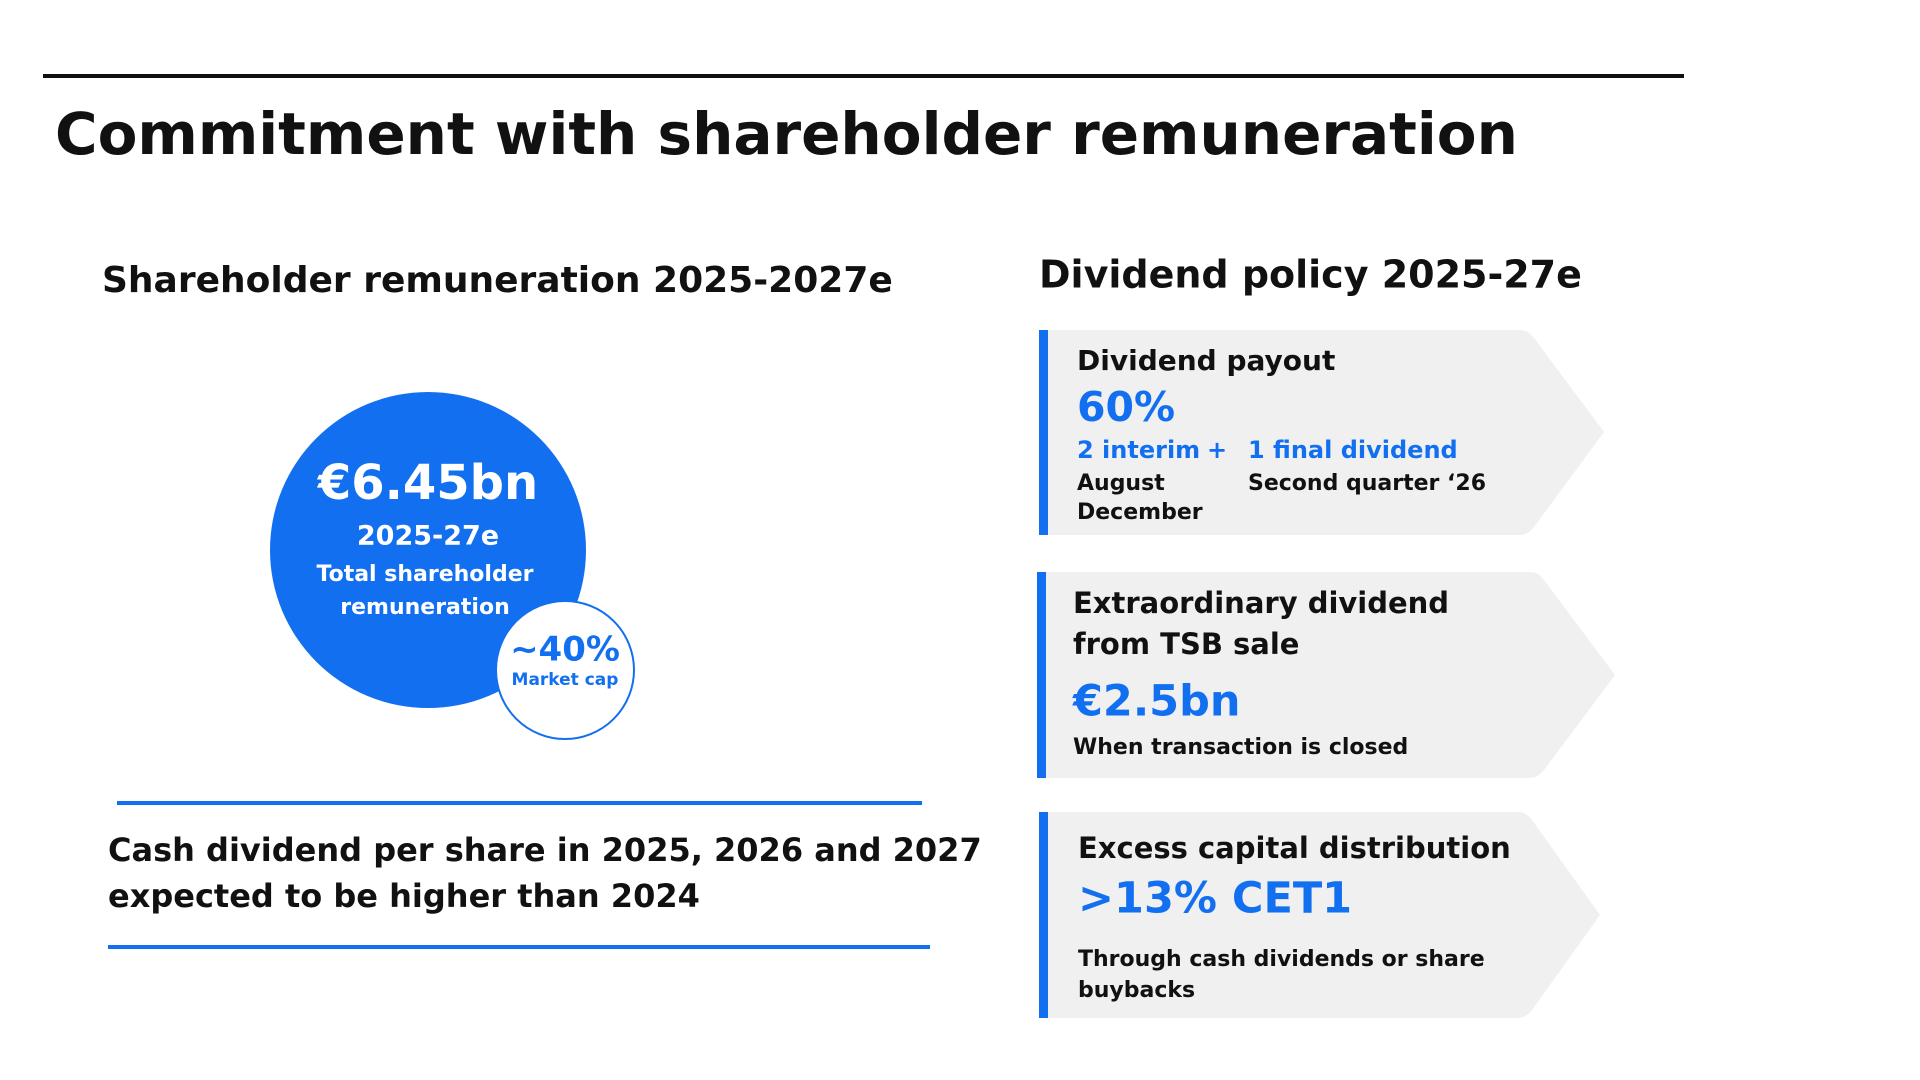 The width and height of the screenshot is (1920, 1080). Describe the element at coordinates (1261, 603) in the screenshot. I see `card-title: Extraordinary dividend` at that location.